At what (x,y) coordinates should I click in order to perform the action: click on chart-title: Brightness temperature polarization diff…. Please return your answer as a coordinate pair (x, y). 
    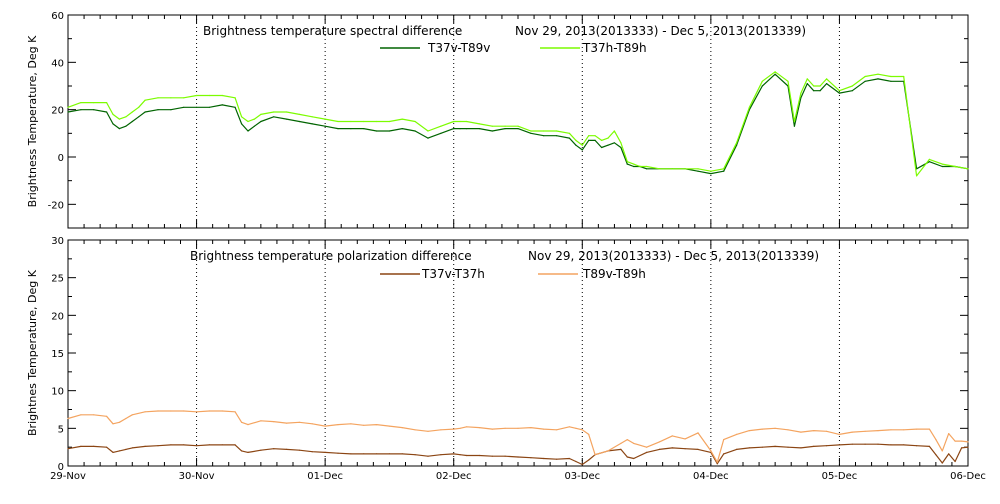
    Looking at the image, I should click on (331, 256).